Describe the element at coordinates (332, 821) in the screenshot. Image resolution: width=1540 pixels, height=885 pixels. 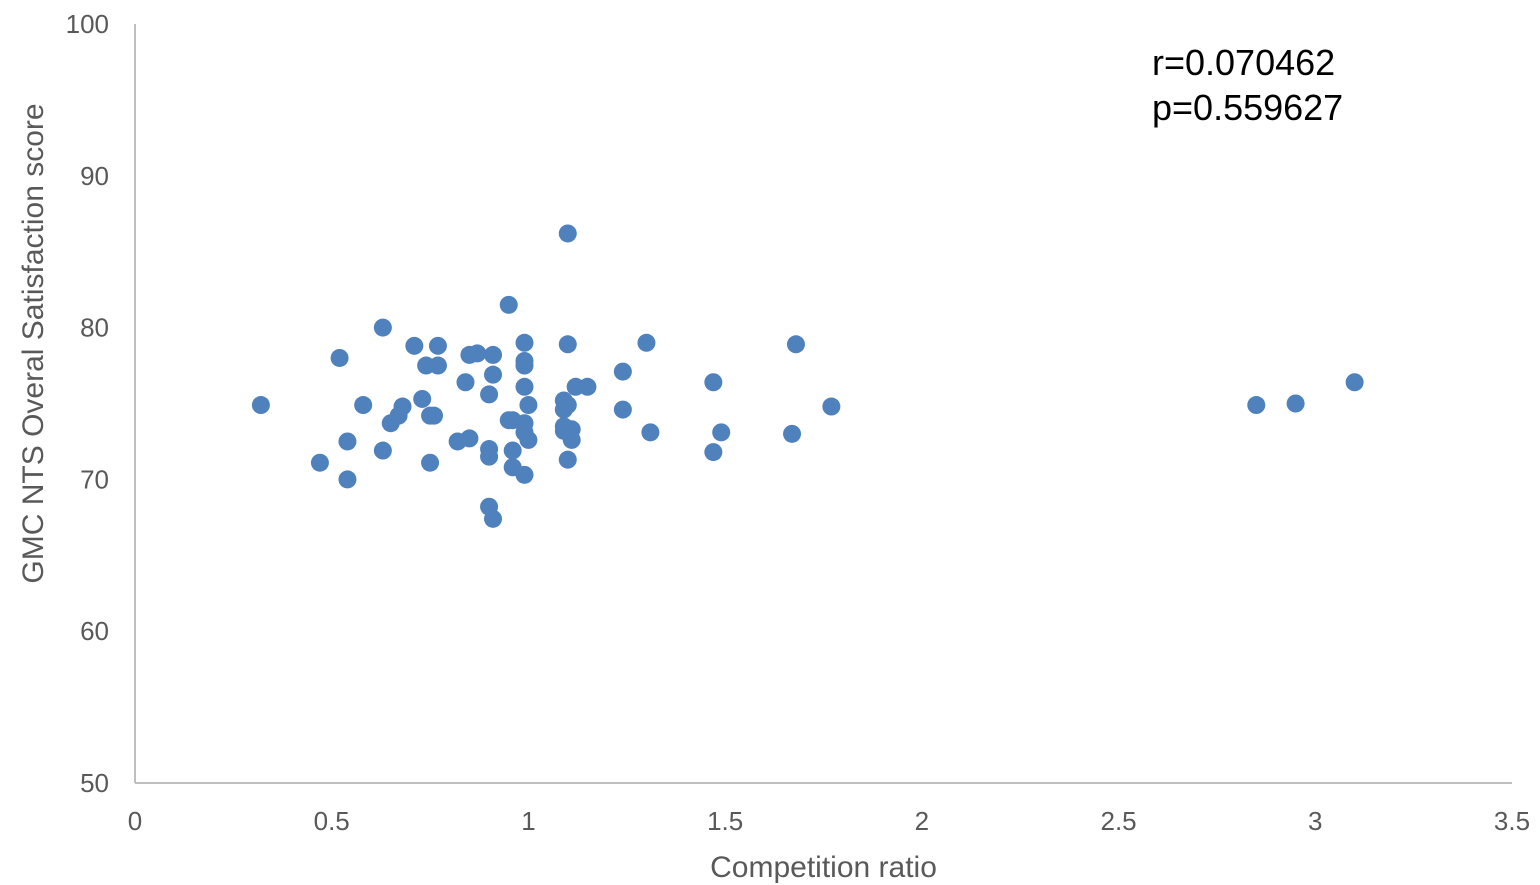
I see `x-tick-label: 0.5` at that location.